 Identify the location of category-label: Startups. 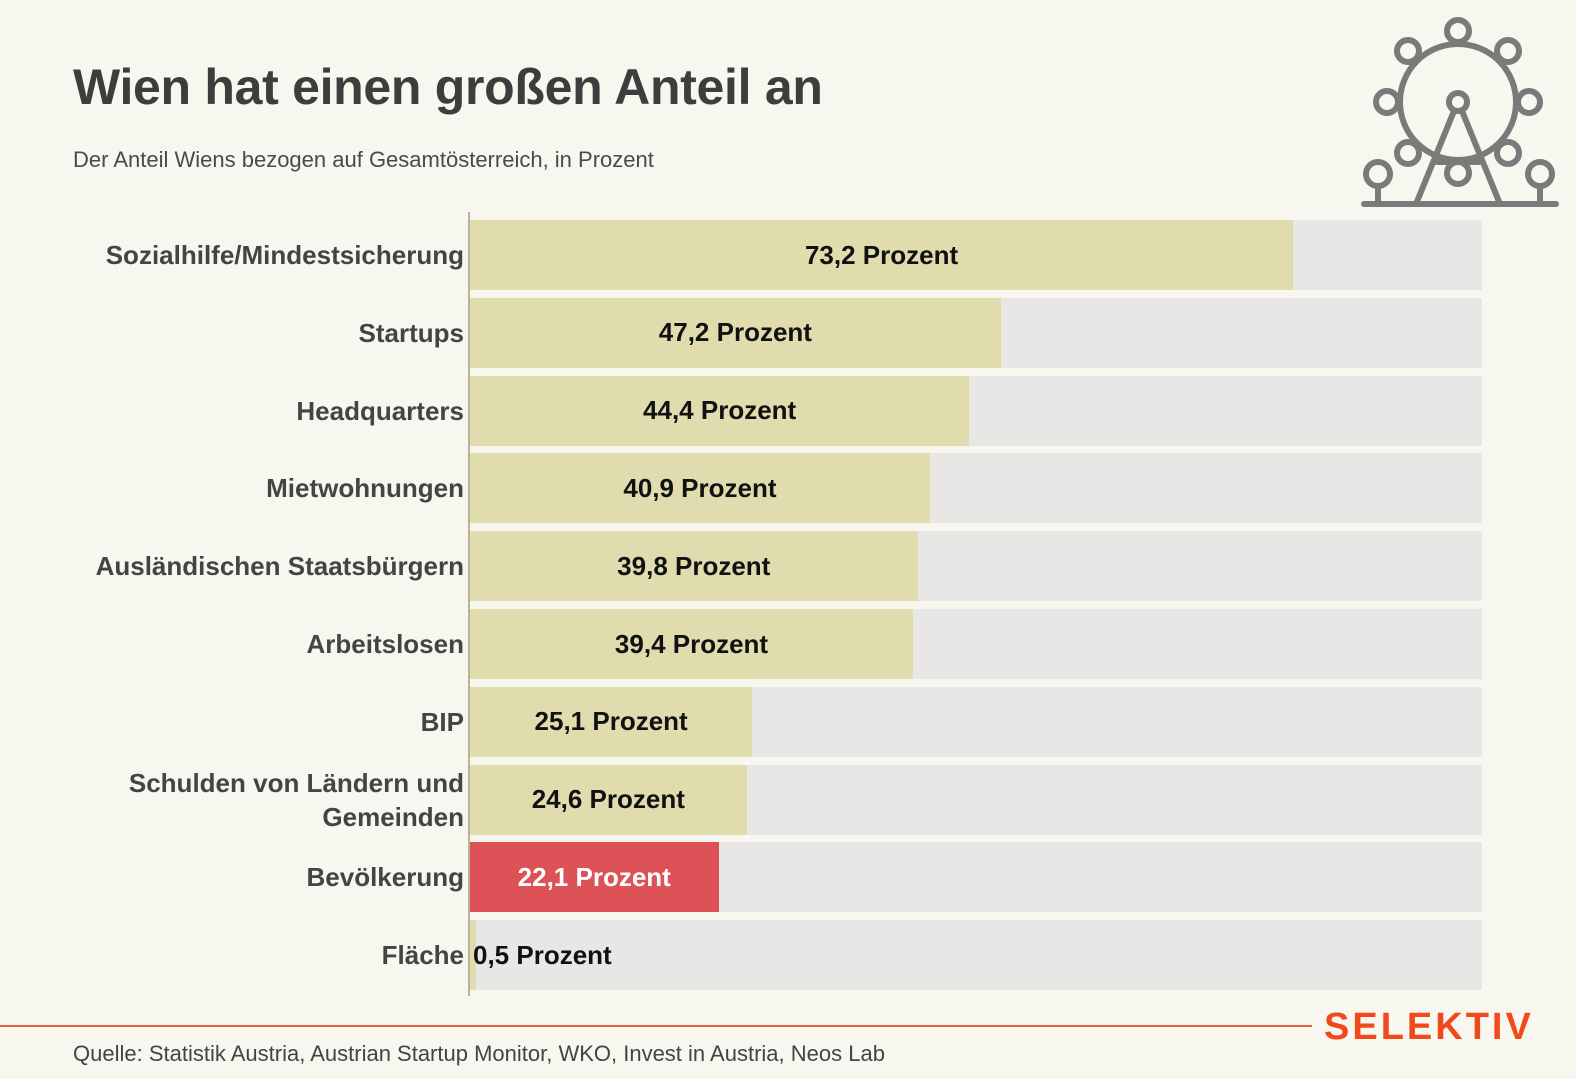
(411, 332).